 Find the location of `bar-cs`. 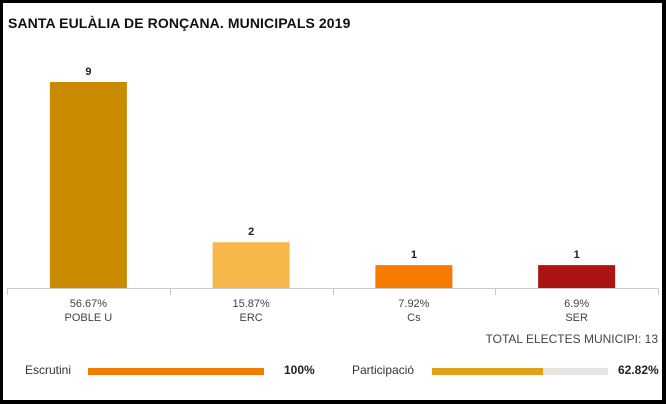

bar-cs is located at coordinates (414, 276).